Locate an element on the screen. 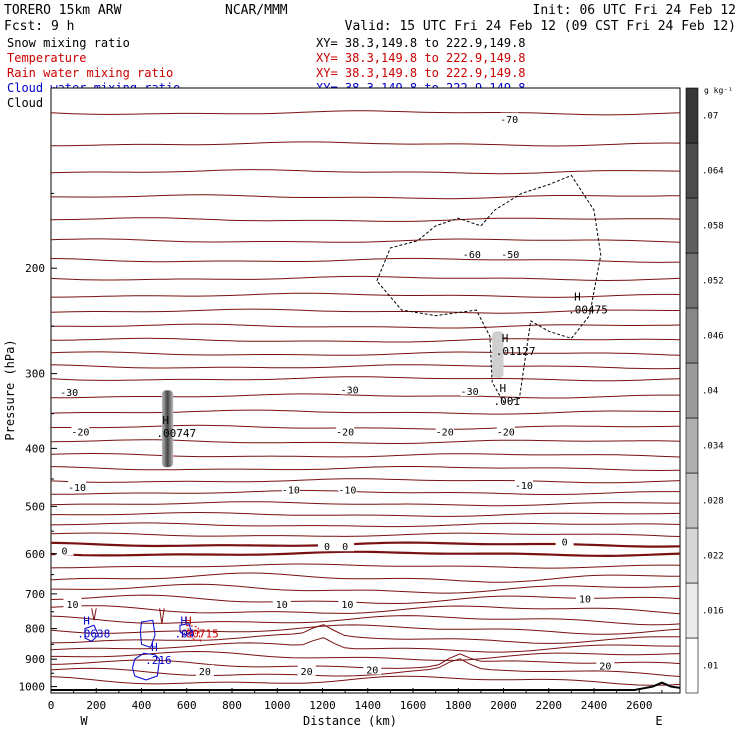  y-tick-label: 400 is located at coordinates (35, 448).